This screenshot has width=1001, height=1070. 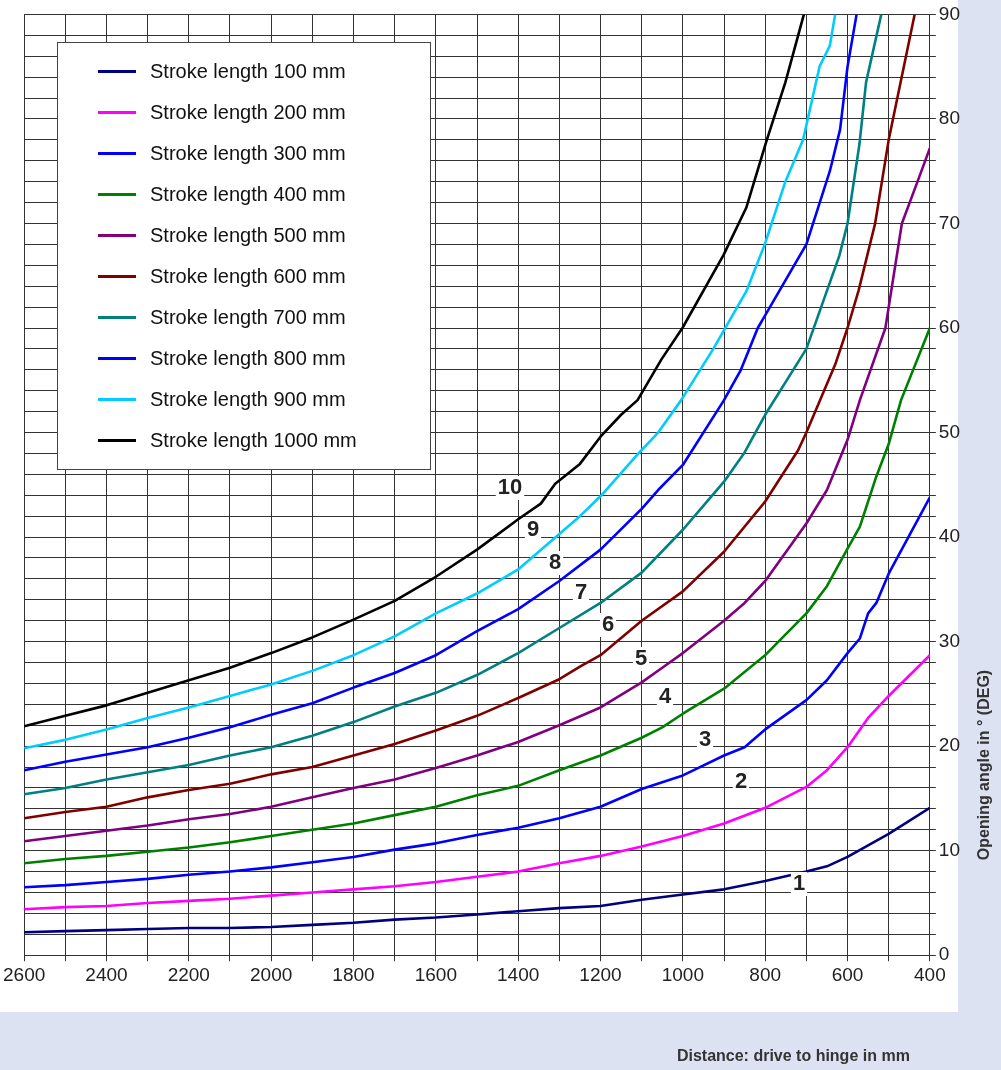 What do you see at coordinates (248, 194) in the screenshot?
I see `legend-label: Stroke length 400 mm` at bounding box center [248, 194].